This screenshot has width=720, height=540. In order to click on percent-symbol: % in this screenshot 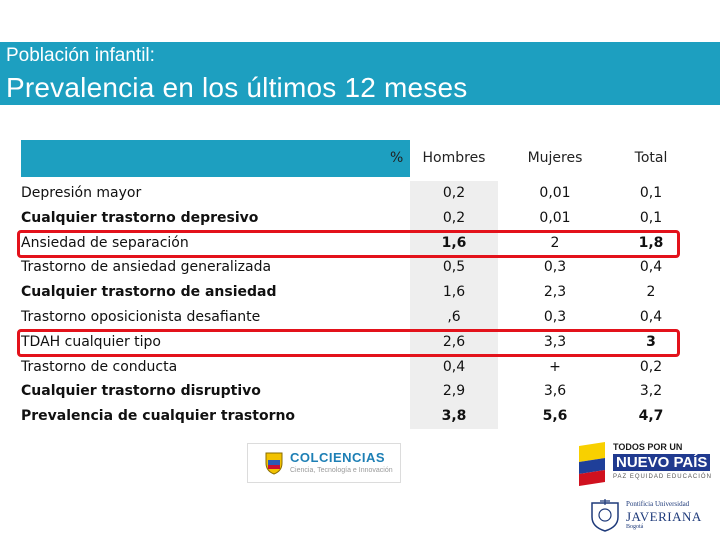, I will do `click(397, 158)`.